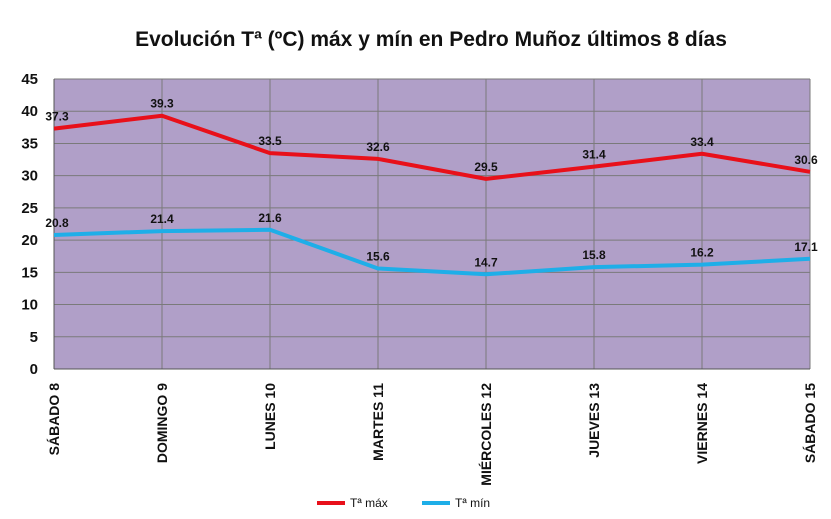  What do you see at coordinates (594, 155) in the screenshot?
I see `data-label: 31.4` at bounding box center [594, 155].